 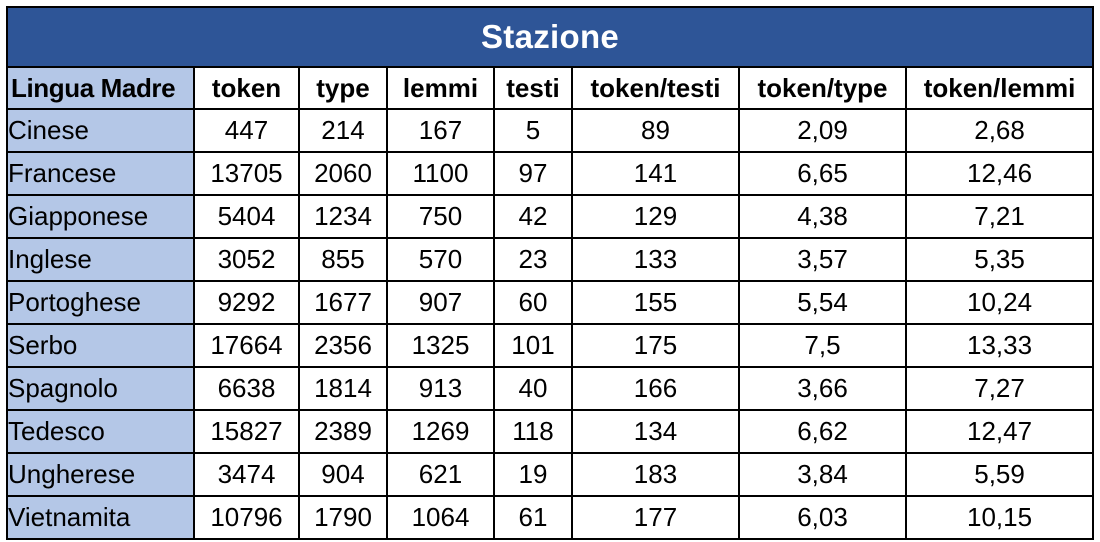 I want to click on cell-testi: 118, so click(x=533, y=431).